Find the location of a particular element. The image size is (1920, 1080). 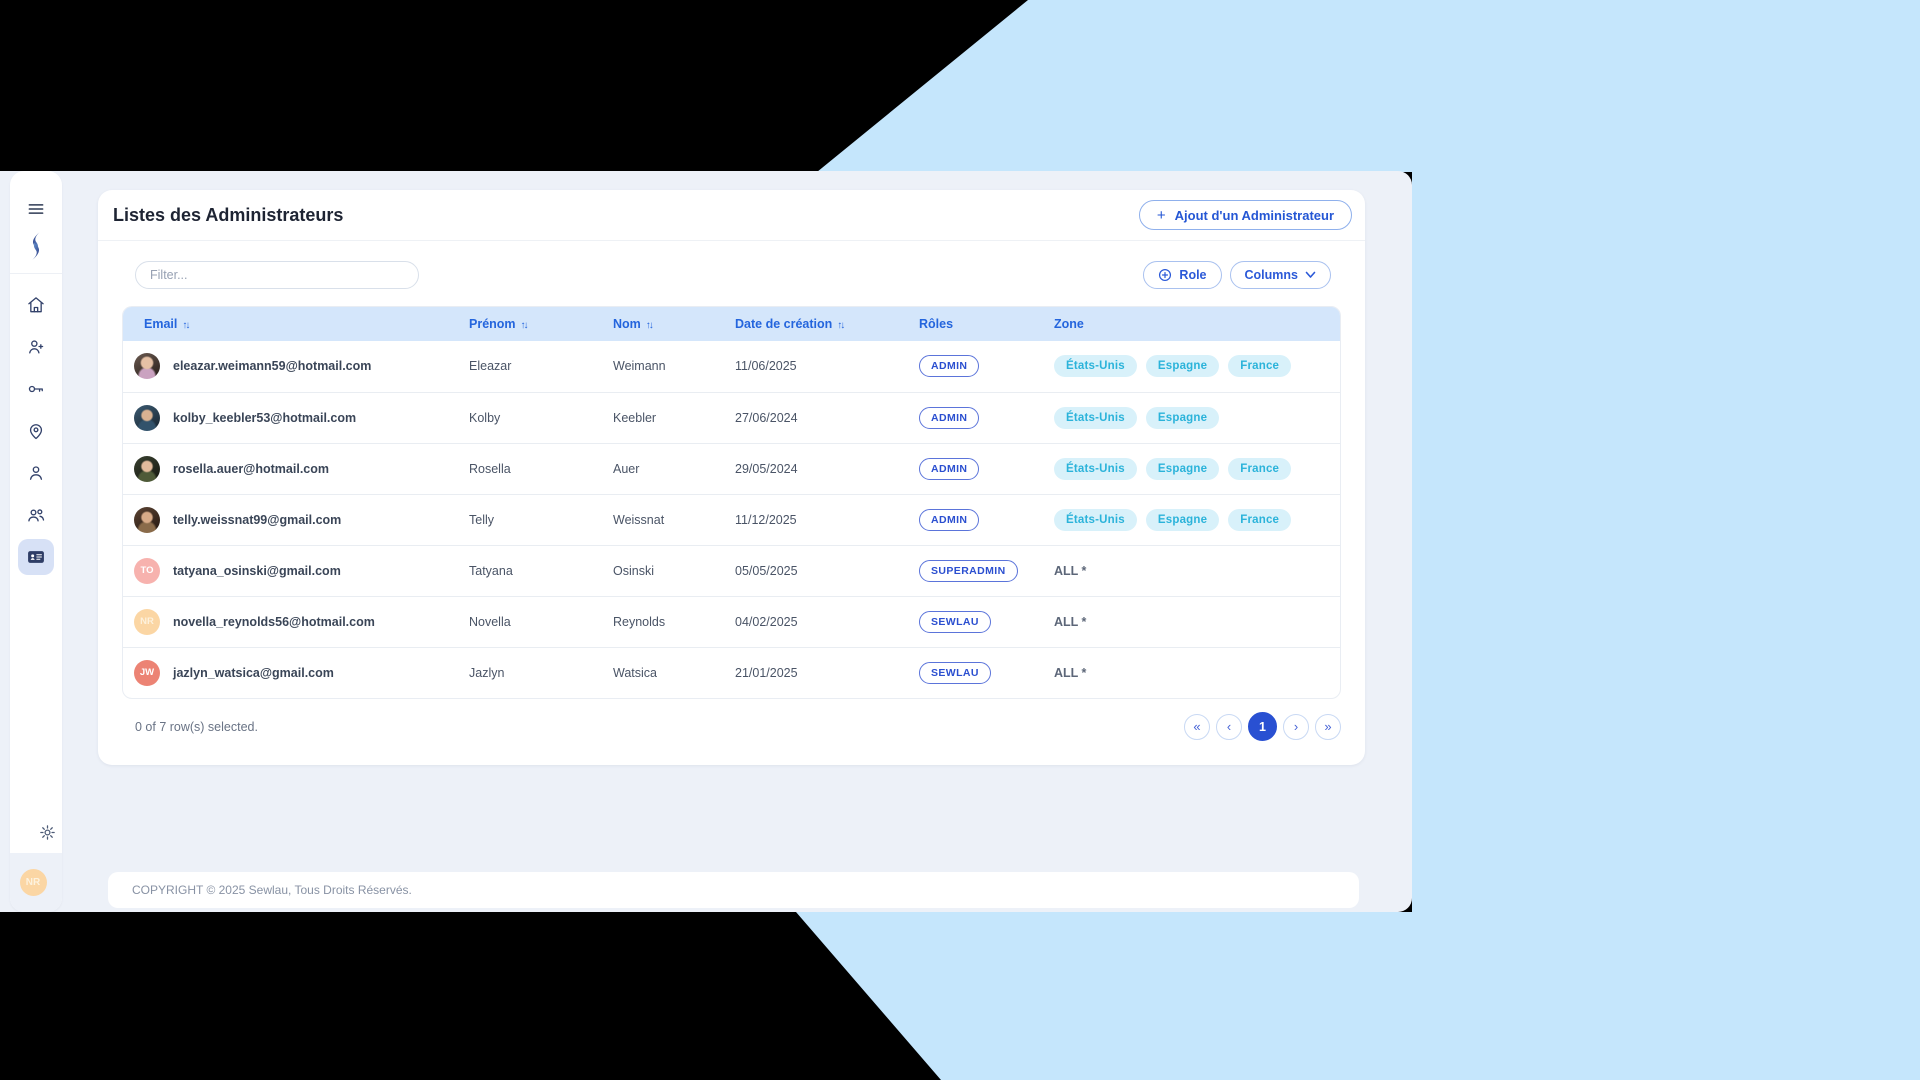

role-filter-button: Role is located at coordinates (1182, 275).